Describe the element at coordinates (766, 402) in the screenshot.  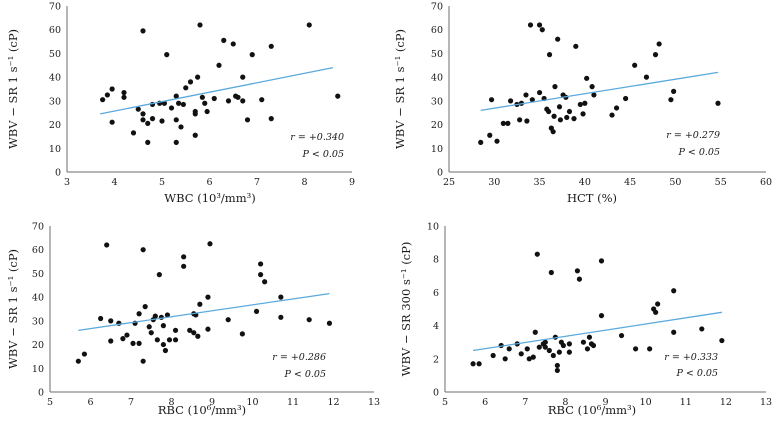
I see `x-tick-label: 13` at that location.